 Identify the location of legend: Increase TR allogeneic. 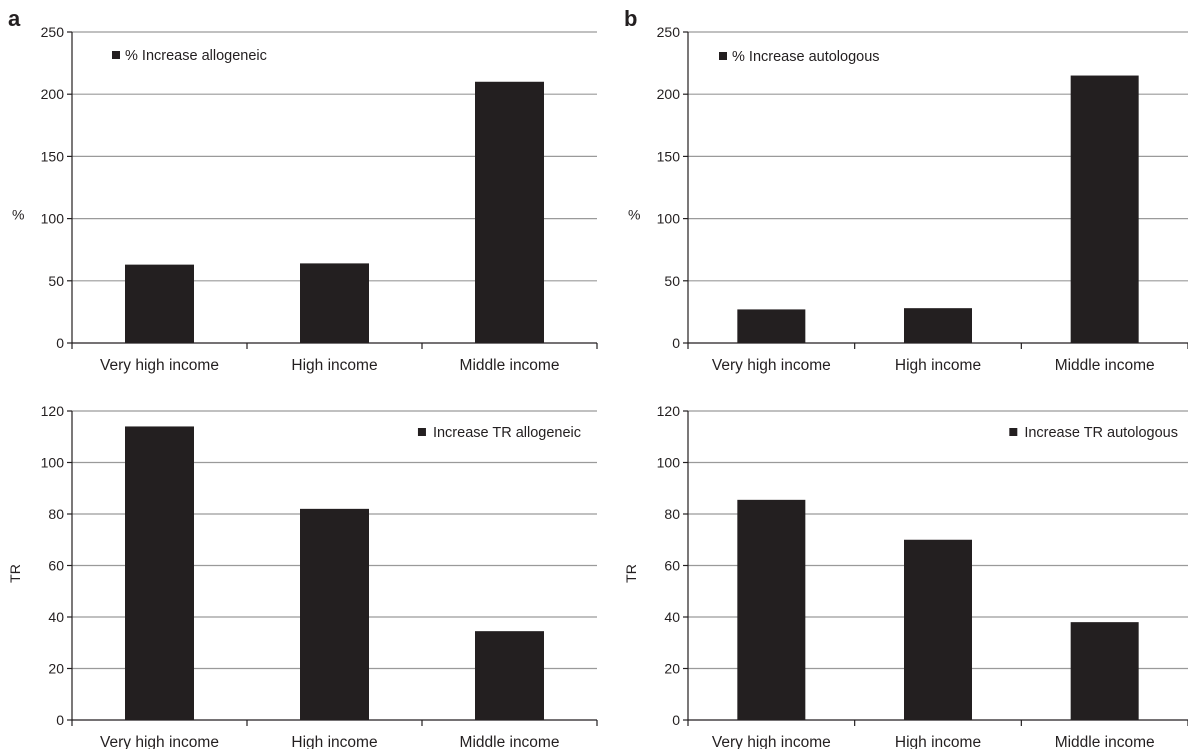
(499, 433).